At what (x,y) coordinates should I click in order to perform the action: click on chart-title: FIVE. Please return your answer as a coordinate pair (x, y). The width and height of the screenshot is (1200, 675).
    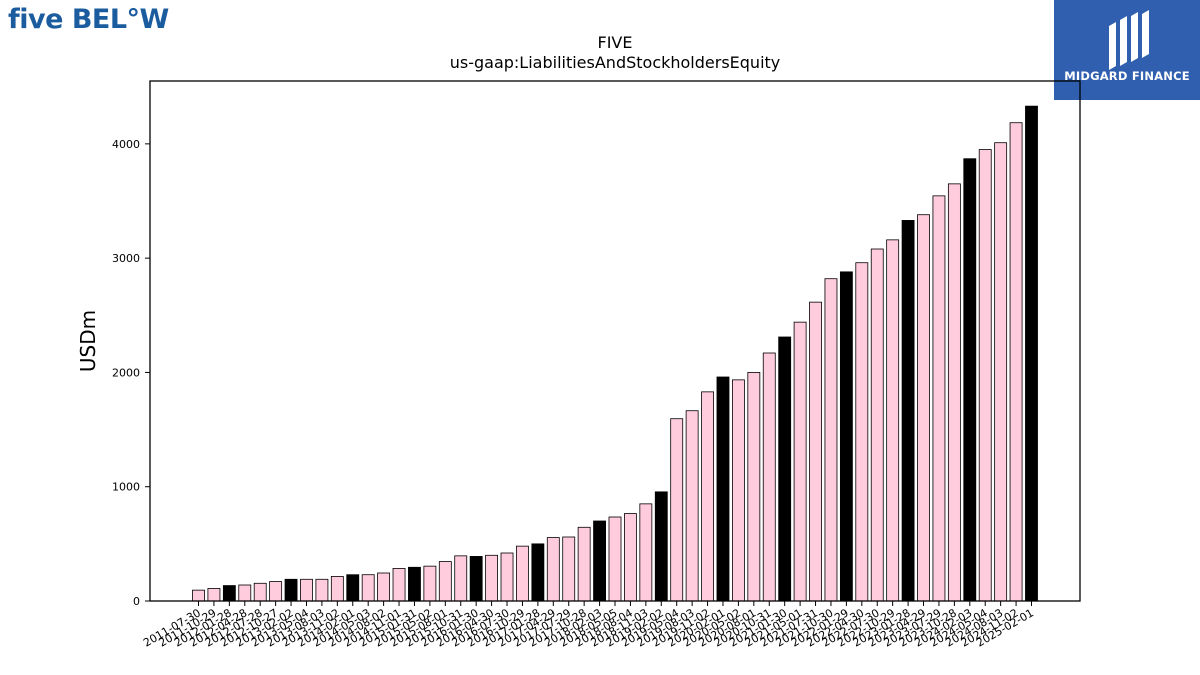
    Looking at the image, I should click on (615, 42).